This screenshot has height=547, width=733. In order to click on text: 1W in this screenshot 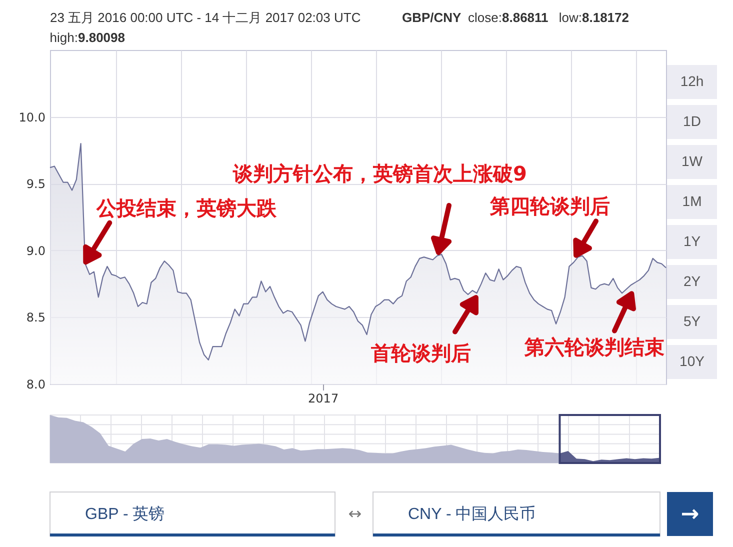, I will do `click(693, 161)`.